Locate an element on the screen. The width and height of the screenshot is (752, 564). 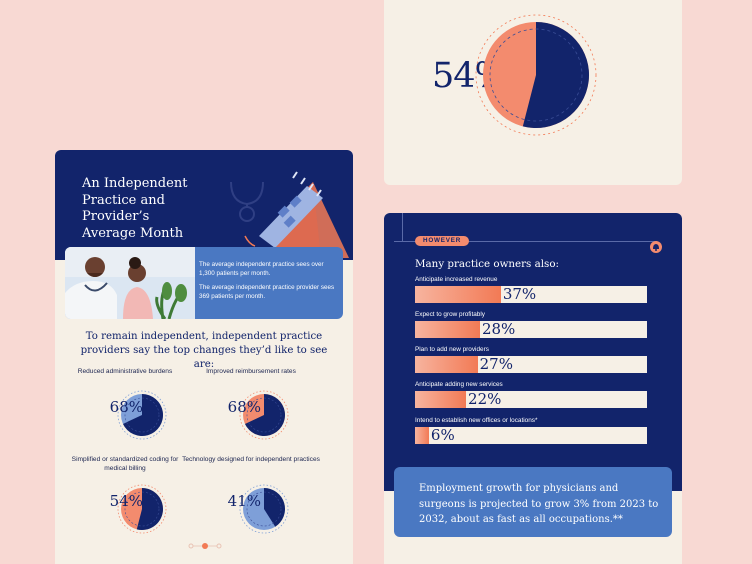
bar-label: Anticipate adding new services is located at coordinates (459, 384).